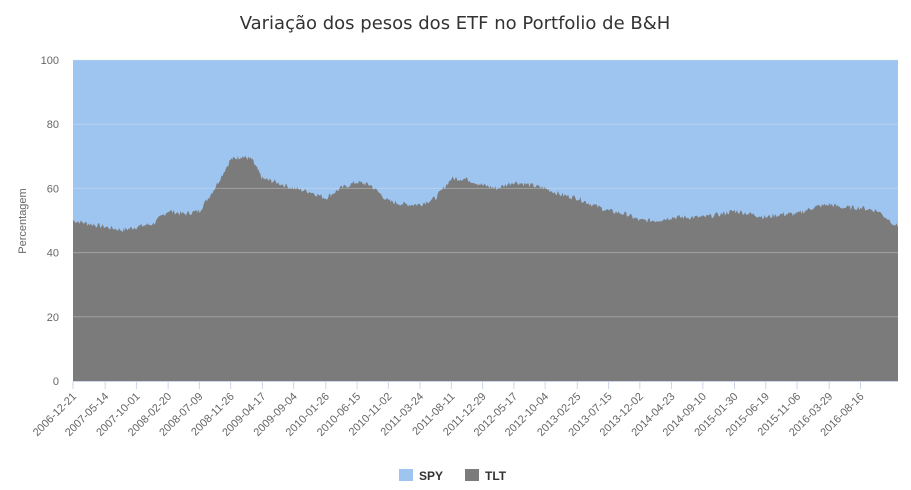 Image resolution: width=911 pixels, height=490 pixels. I want to click on y-tick-label: 0, so click(56, 382).